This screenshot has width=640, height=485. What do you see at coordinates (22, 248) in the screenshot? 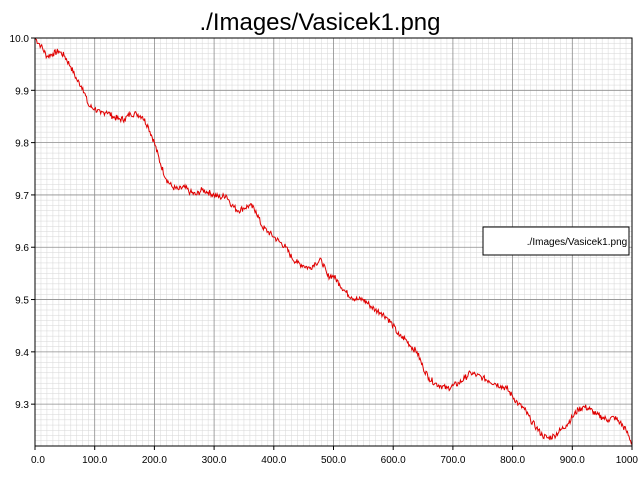
I see `y-tick-label: 9.6` at bounding box center [22, 248].